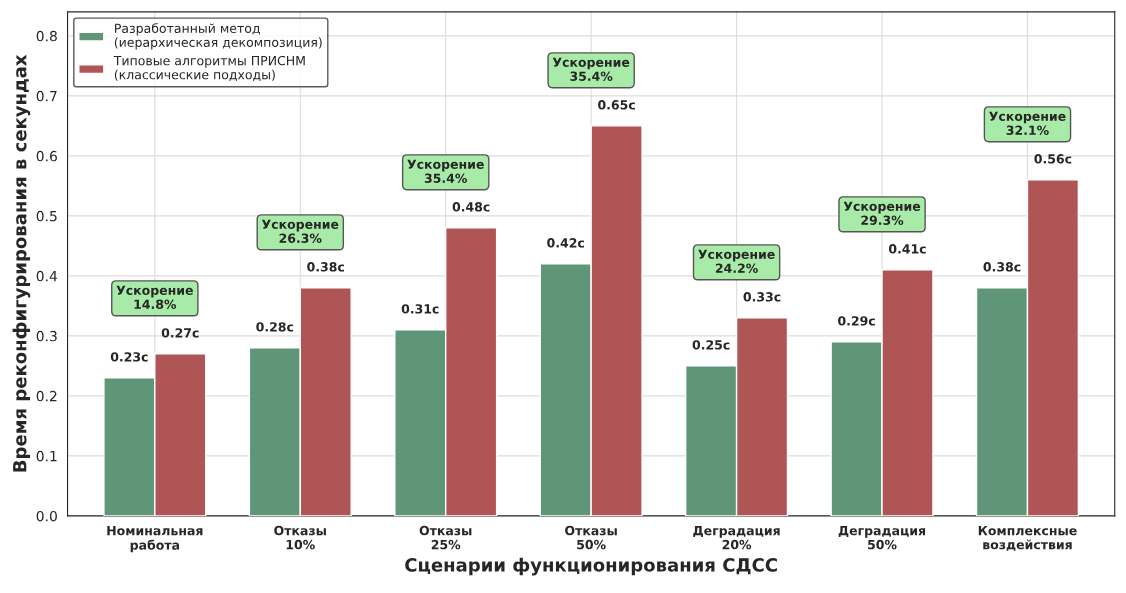 The image size is (1126, 593). I want to click on x-tick-label: Отказы 25%, so click(445, 537).